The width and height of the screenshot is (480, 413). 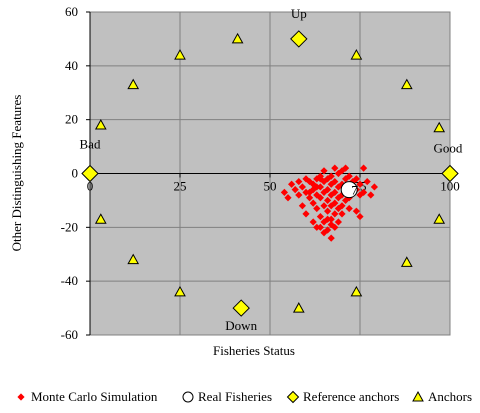 I want to click on legend-marker-reference-anchors, so click(x=293, y=397).